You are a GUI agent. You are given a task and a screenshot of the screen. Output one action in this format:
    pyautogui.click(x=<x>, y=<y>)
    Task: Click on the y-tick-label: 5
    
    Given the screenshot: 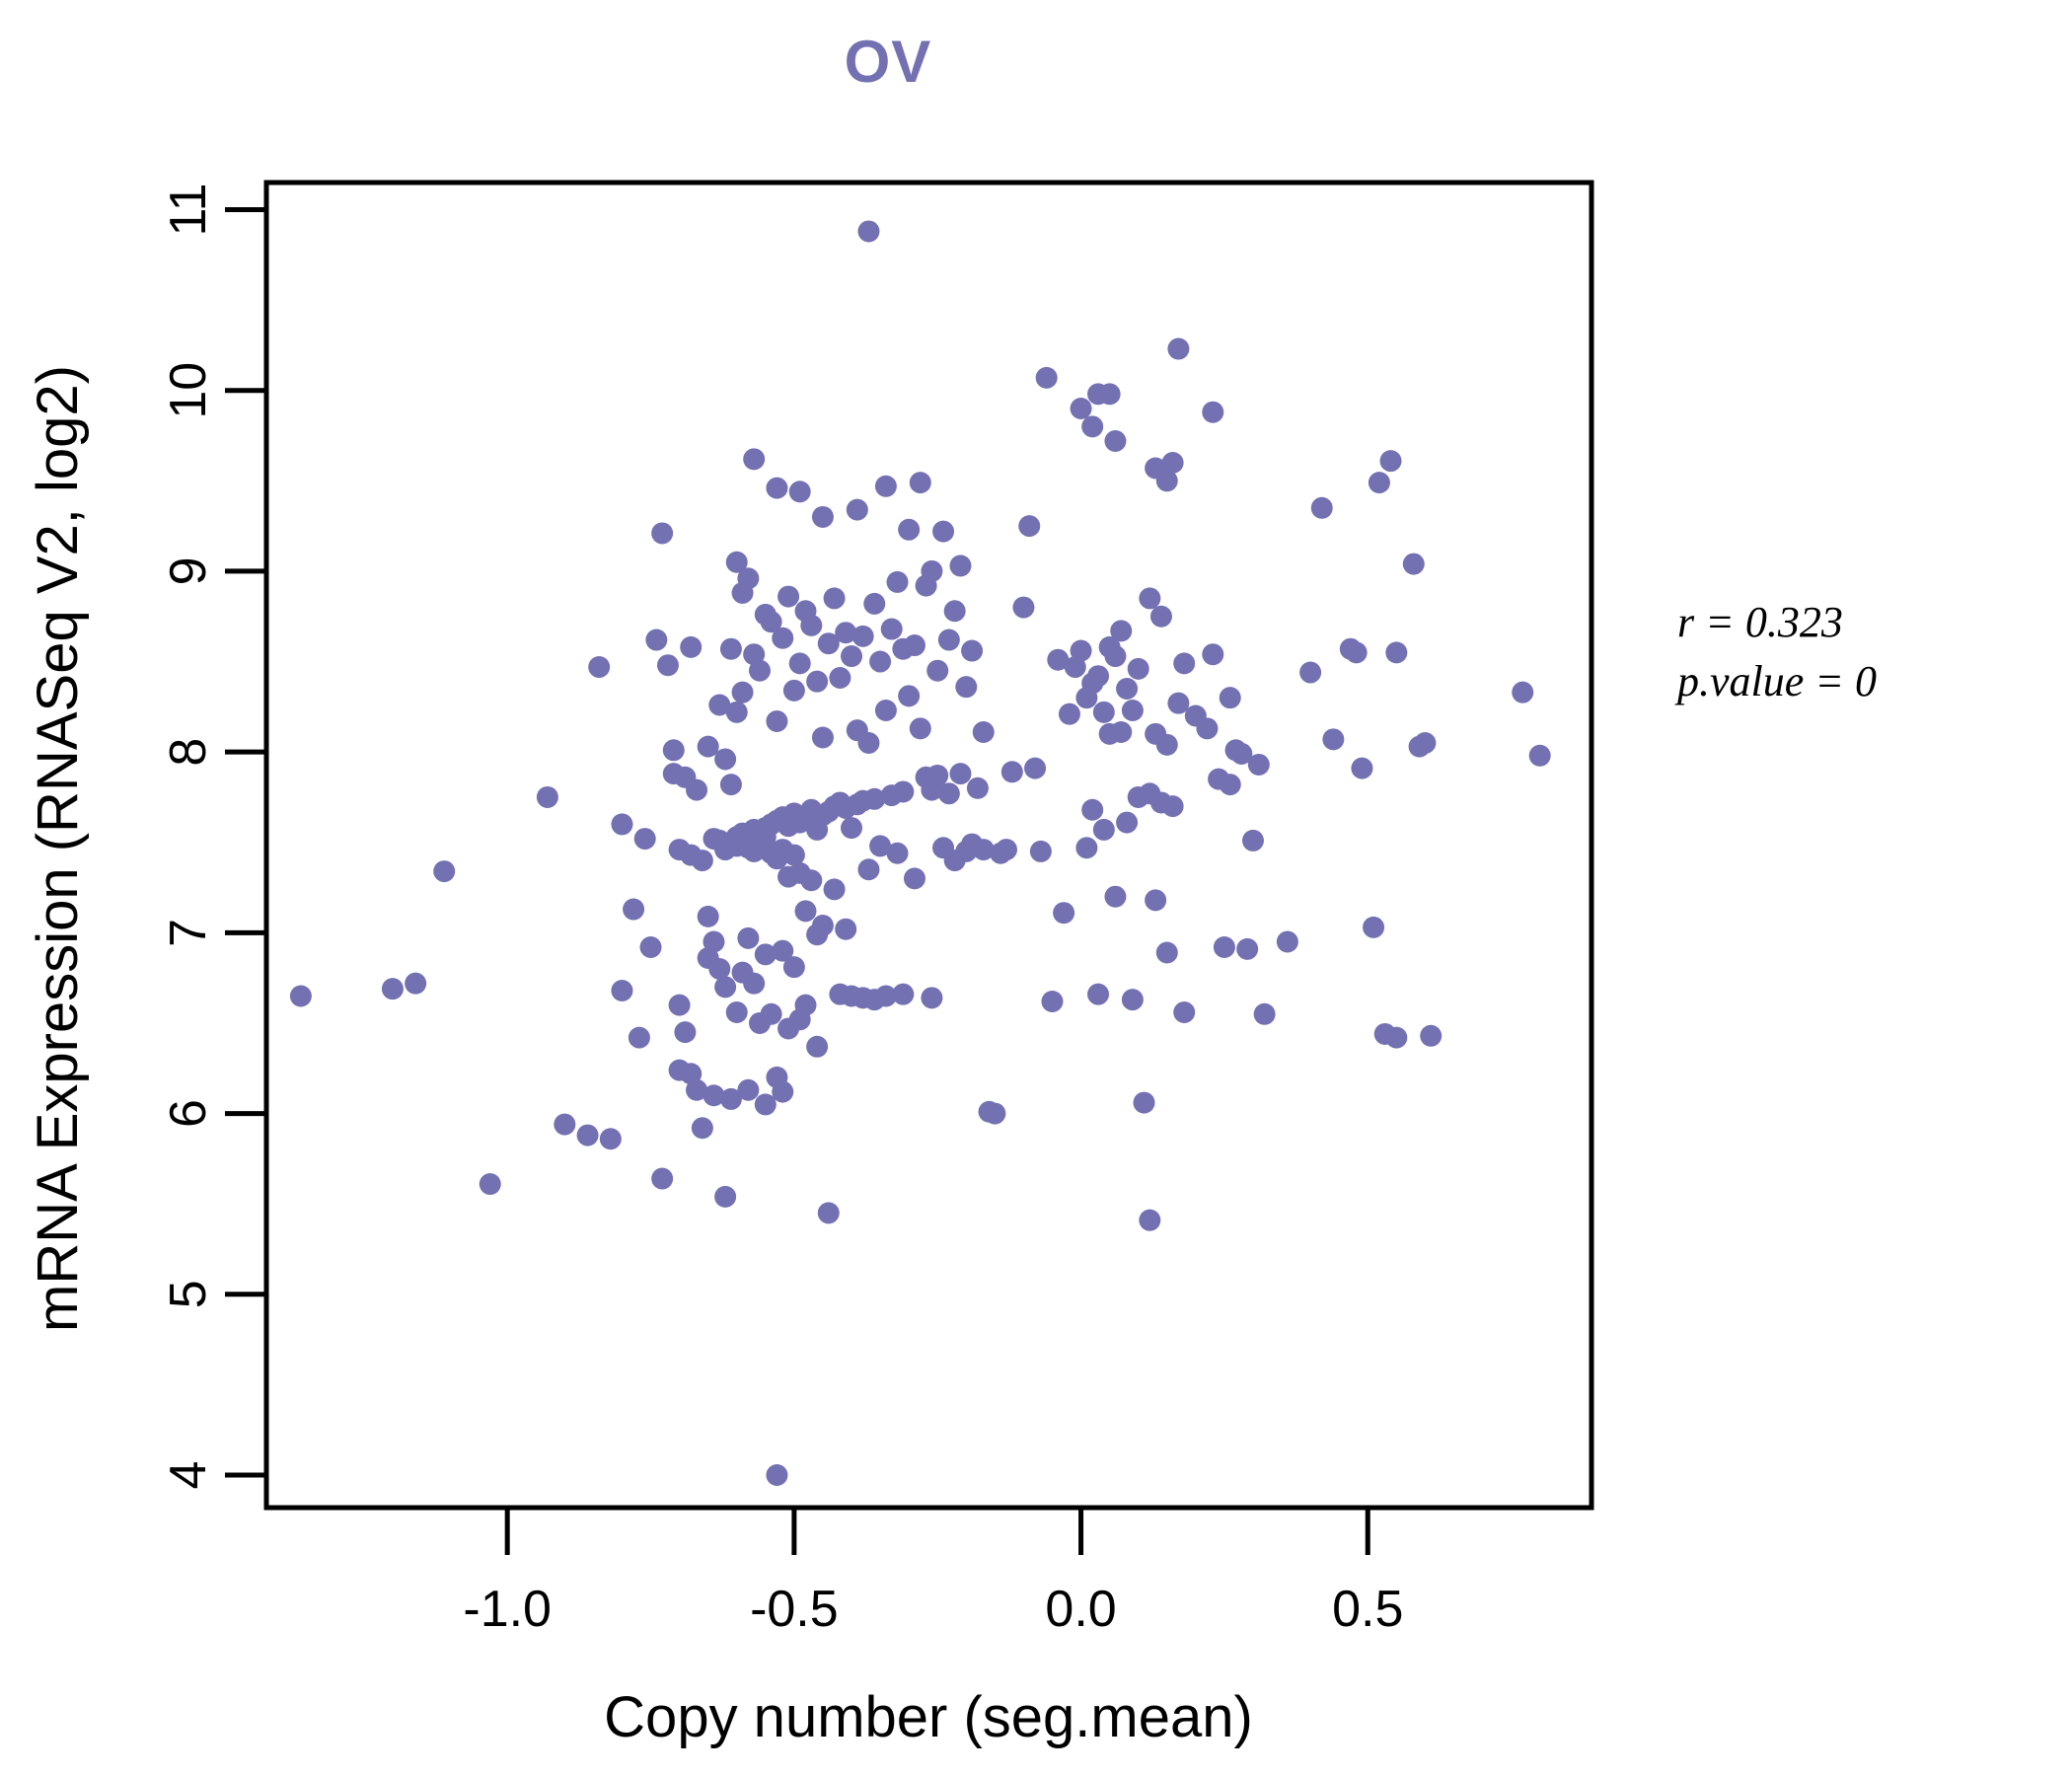 What is the action you would take?
    pyautogui.click(x=189, y=1294)
    